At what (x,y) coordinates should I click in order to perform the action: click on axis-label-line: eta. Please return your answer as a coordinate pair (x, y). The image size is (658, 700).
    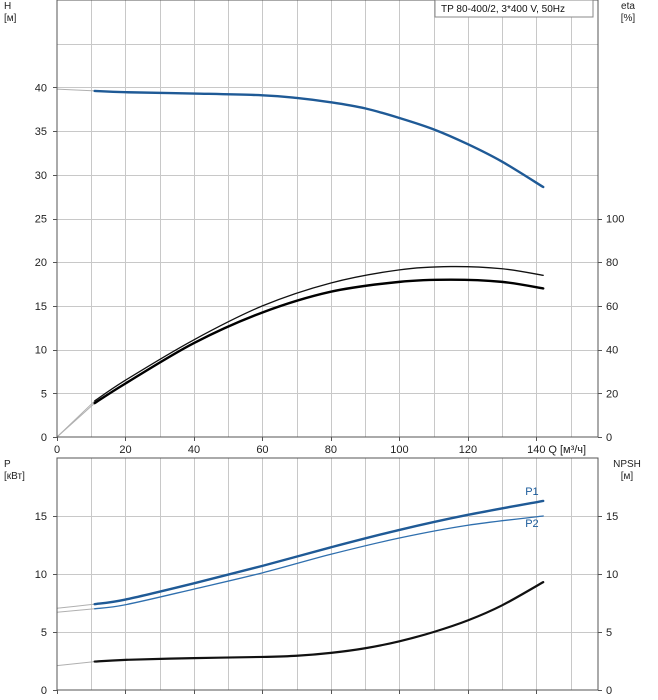
    Looking at the image, I should click on (628, 6).